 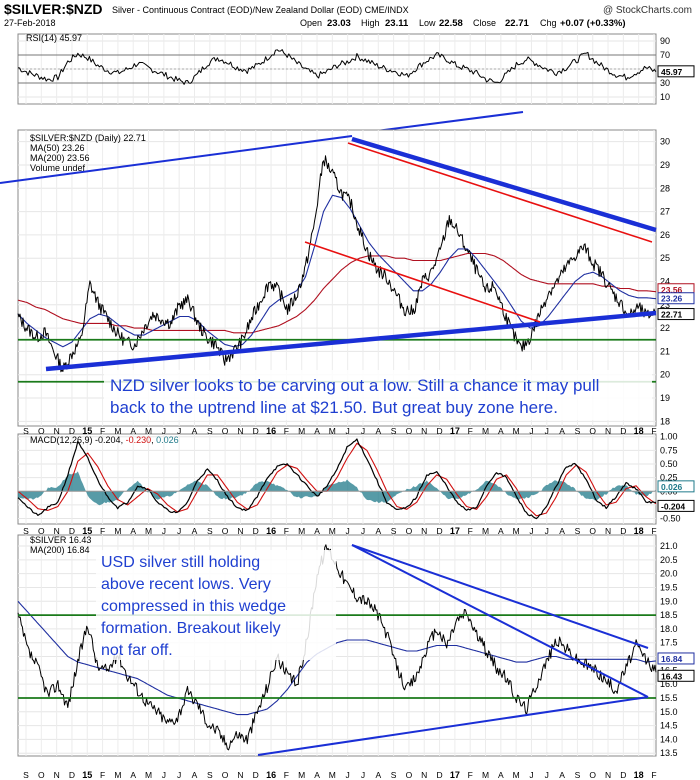 What do you see at coordinates (60, 540) in the screenshot?
I see `usd-legend-price: $SILVER 16.43` at bounding box center [60, 540].